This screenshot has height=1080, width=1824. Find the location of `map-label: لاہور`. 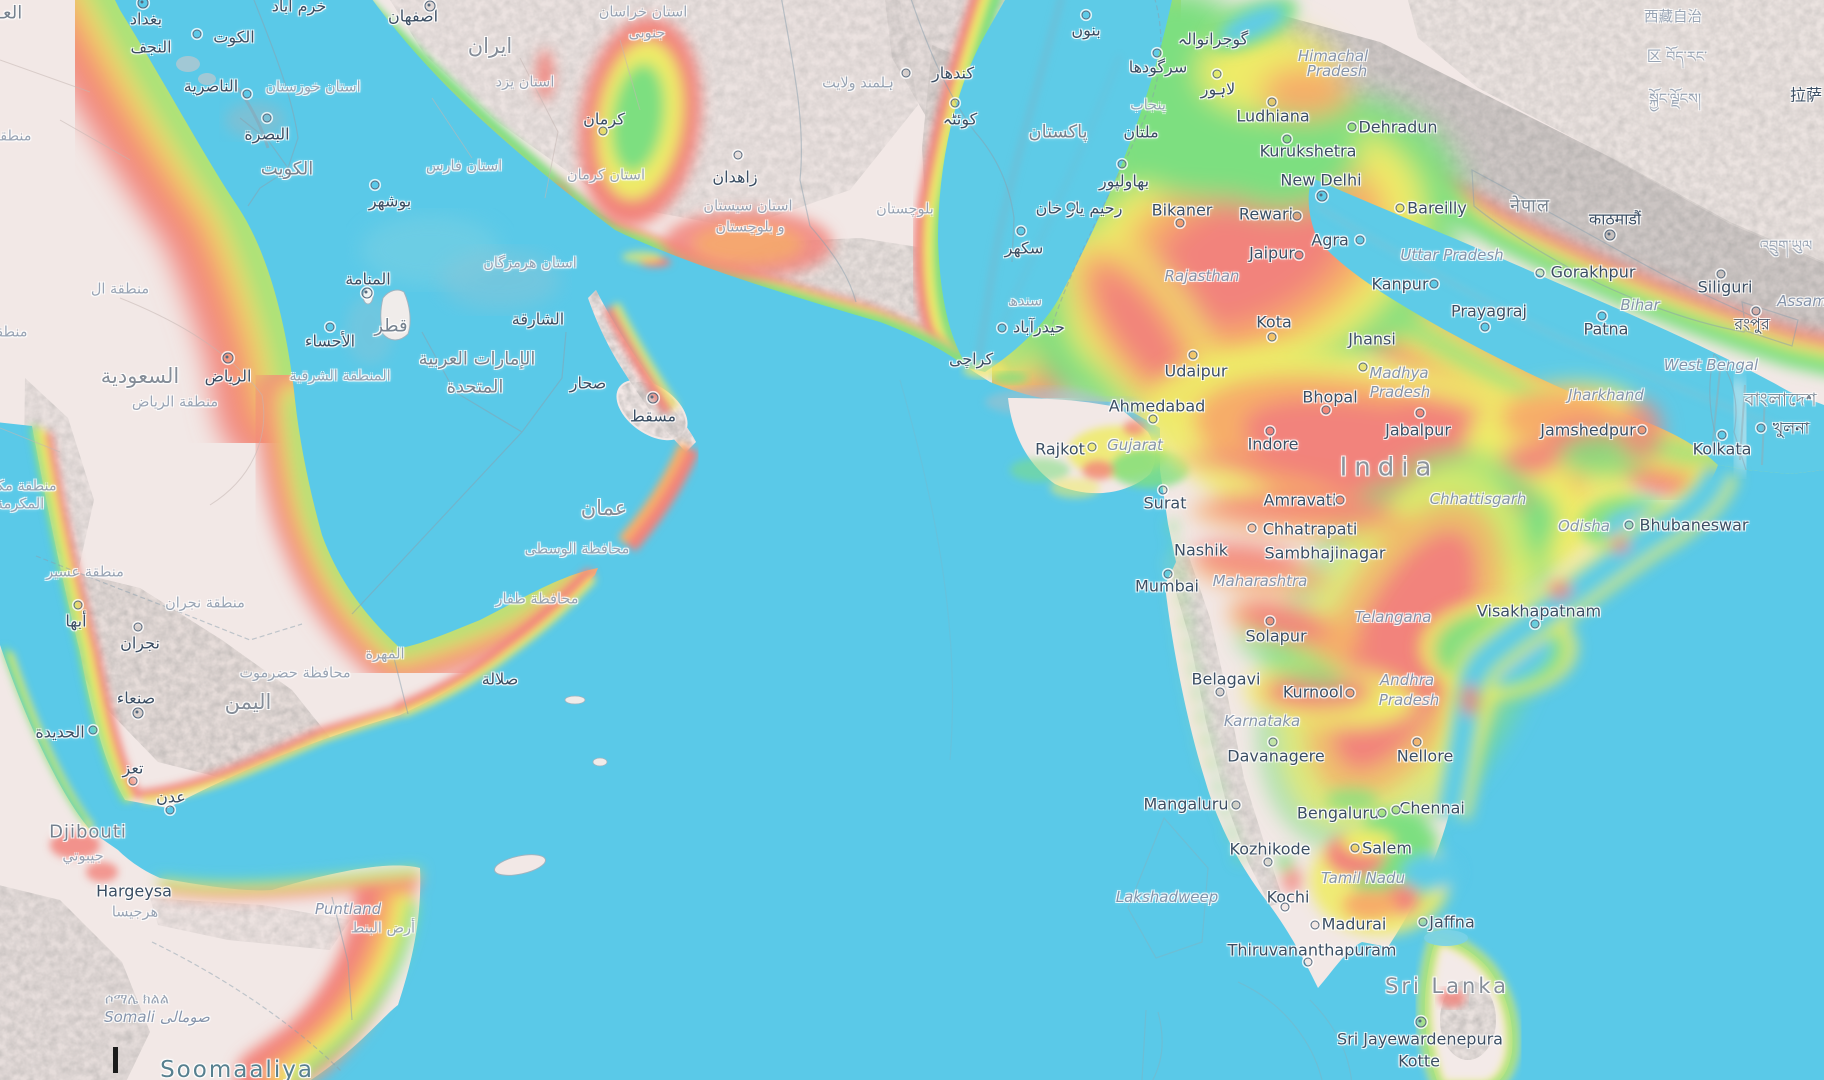

map-label: لاہور is located at coordinates (1218, 89).